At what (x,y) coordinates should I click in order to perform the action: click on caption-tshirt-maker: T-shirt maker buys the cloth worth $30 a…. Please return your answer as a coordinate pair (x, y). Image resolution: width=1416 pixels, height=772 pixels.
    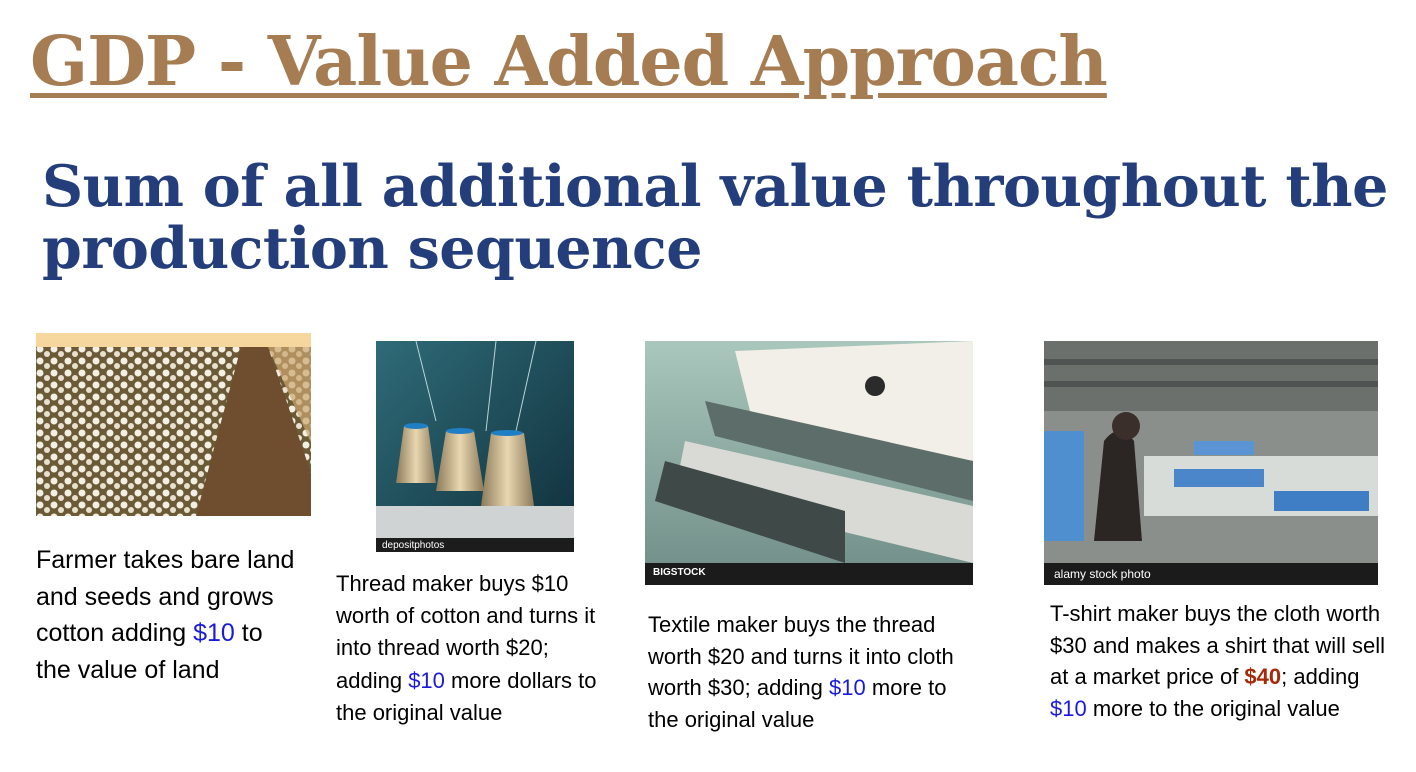
    Looking at the image, I should click on (1225, 661).